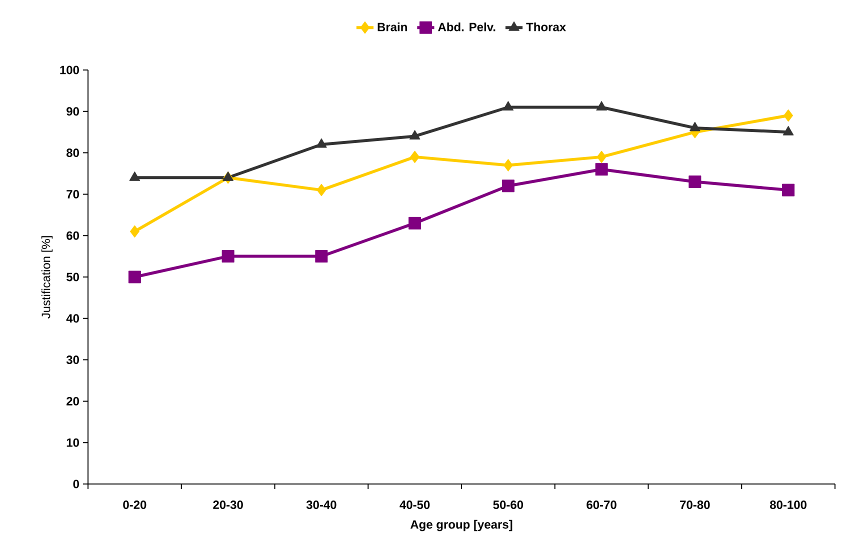 The height and width of the screenshot is (557, 847). I want to click on legend-label: Thorax, so click(546, 27).